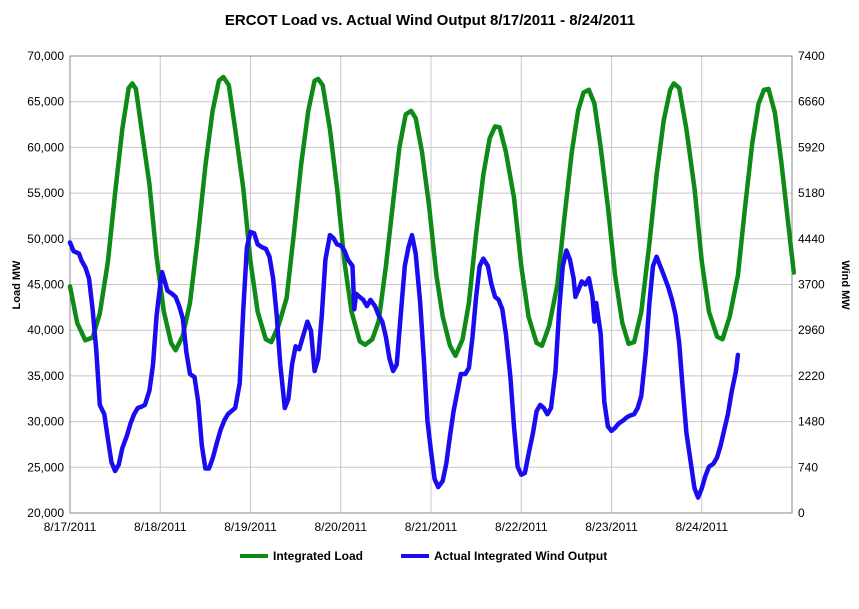 The width and height of the screenshot is (859, 609). What do you see at coordinates (70, 527) in the screenshot?
I see `x-tick-label: 8/17/2011` at bounding box center [70, 527].